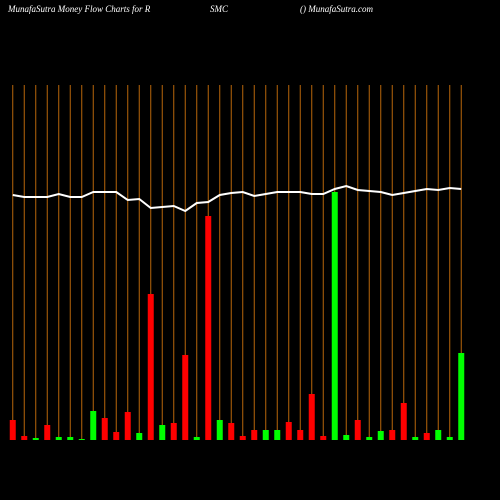  Describe the element at coordinates (237, 198) in the screenshot. I see `line` at that location.